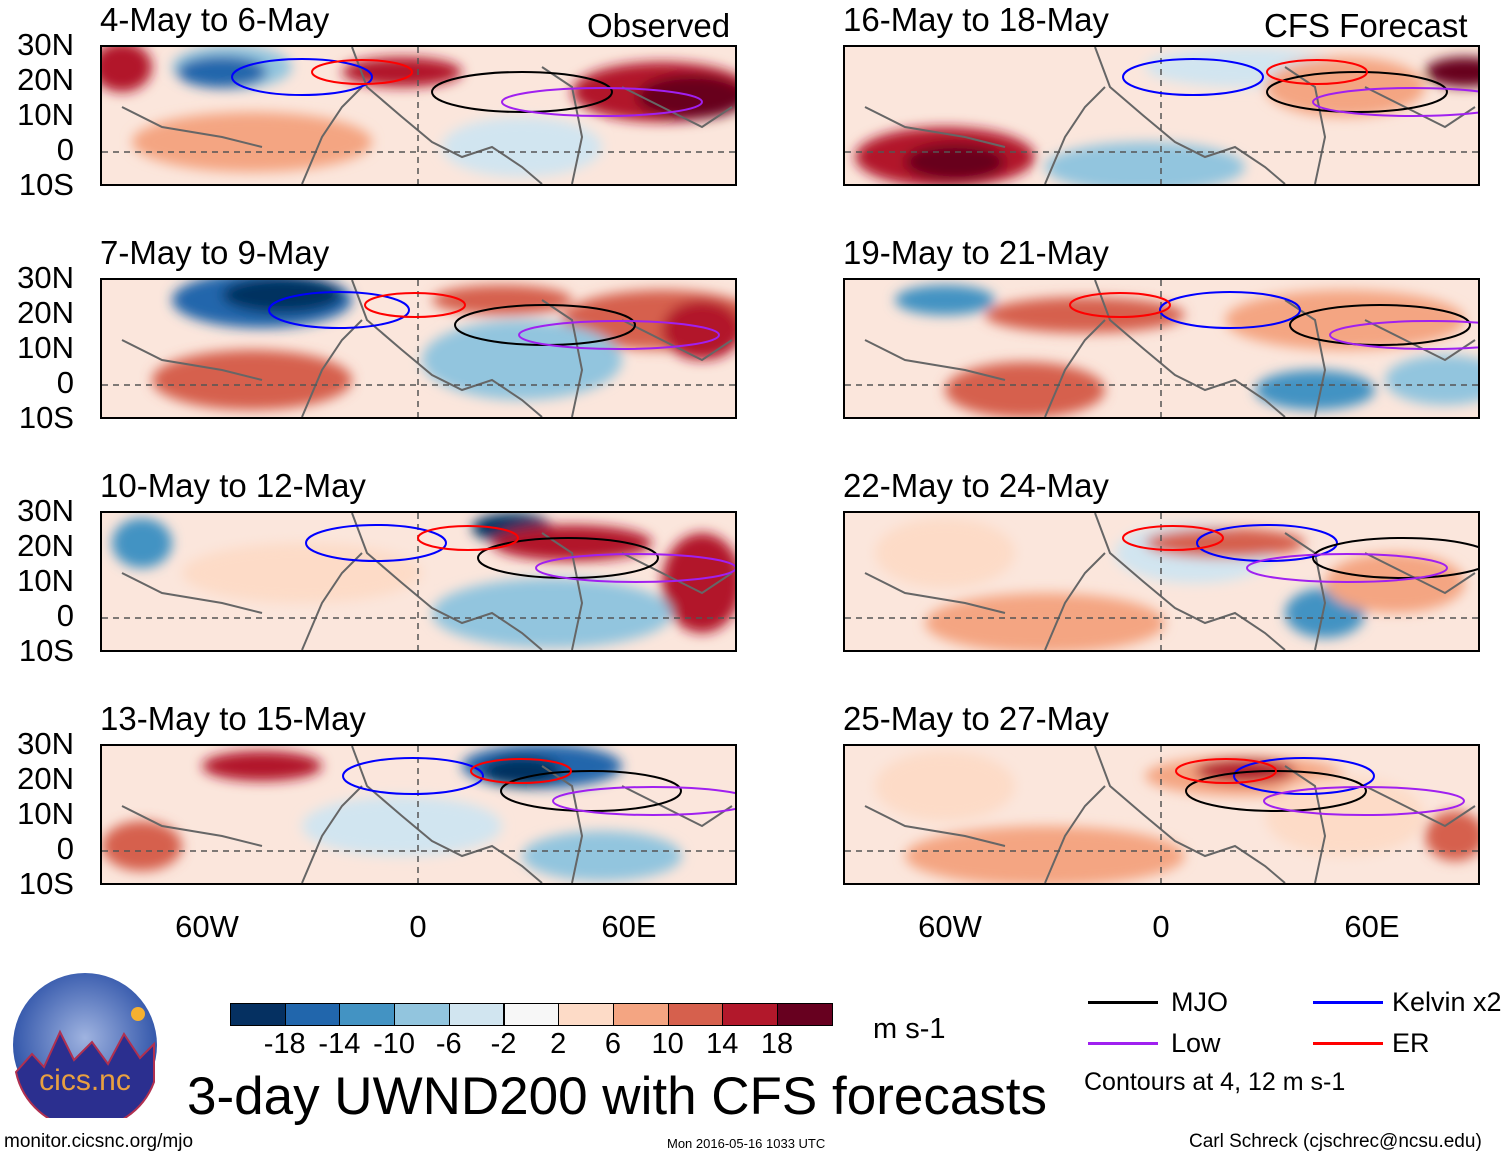 Image resolution: width=1510 pixels, height=1158 pixels. I want to click on colorbar-label: 14, so click(722, 1044).